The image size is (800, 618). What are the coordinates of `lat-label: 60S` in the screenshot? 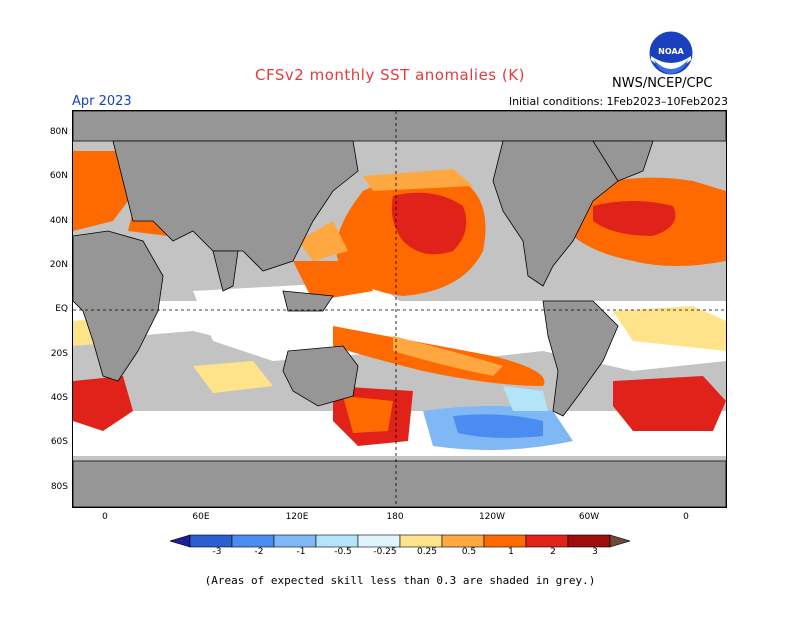 It's located at (59, 442).